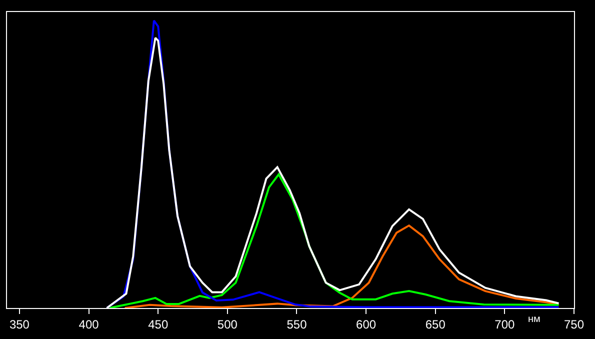  I want to click on x-tick-label: 450, so click(158, 324).